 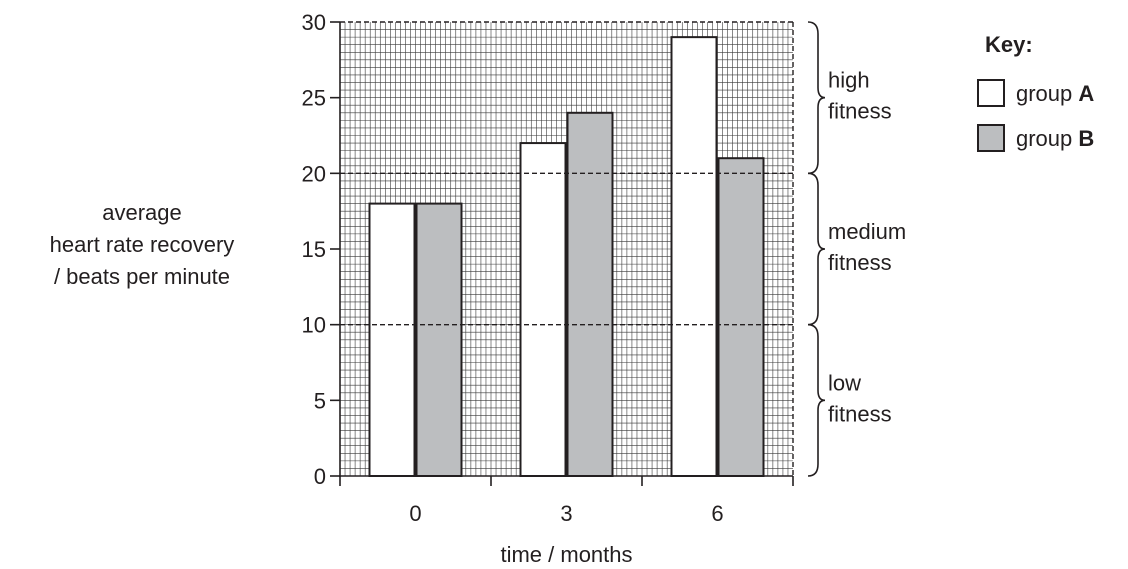 I want to click on brace-medium, so click(x=816, y=249).